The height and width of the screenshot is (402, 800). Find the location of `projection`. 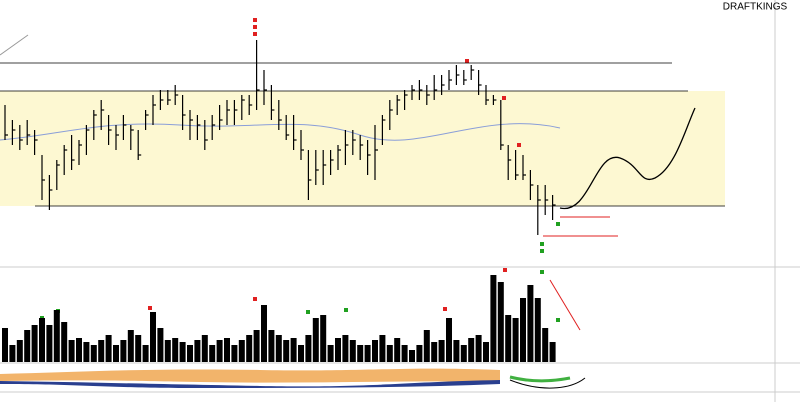

projection is located at coordinates (627, 158).